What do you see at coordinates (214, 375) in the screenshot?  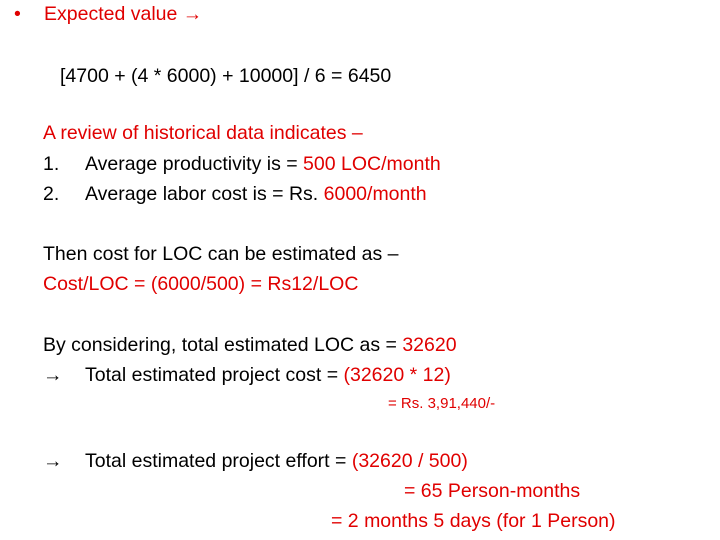 I see `project-cost-text: Total estimated project cost =` at bounding box center [214, 375].